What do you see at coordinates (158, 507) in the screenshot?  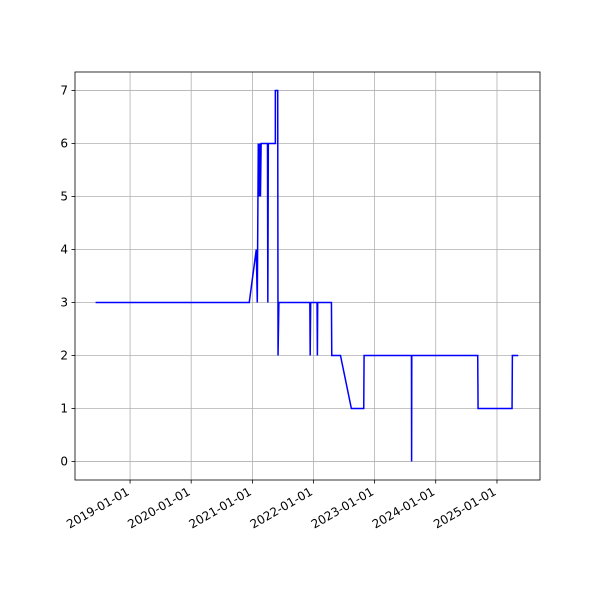 I see `x-tick-label: 2020-01-01` at bounding box center [158, 507].